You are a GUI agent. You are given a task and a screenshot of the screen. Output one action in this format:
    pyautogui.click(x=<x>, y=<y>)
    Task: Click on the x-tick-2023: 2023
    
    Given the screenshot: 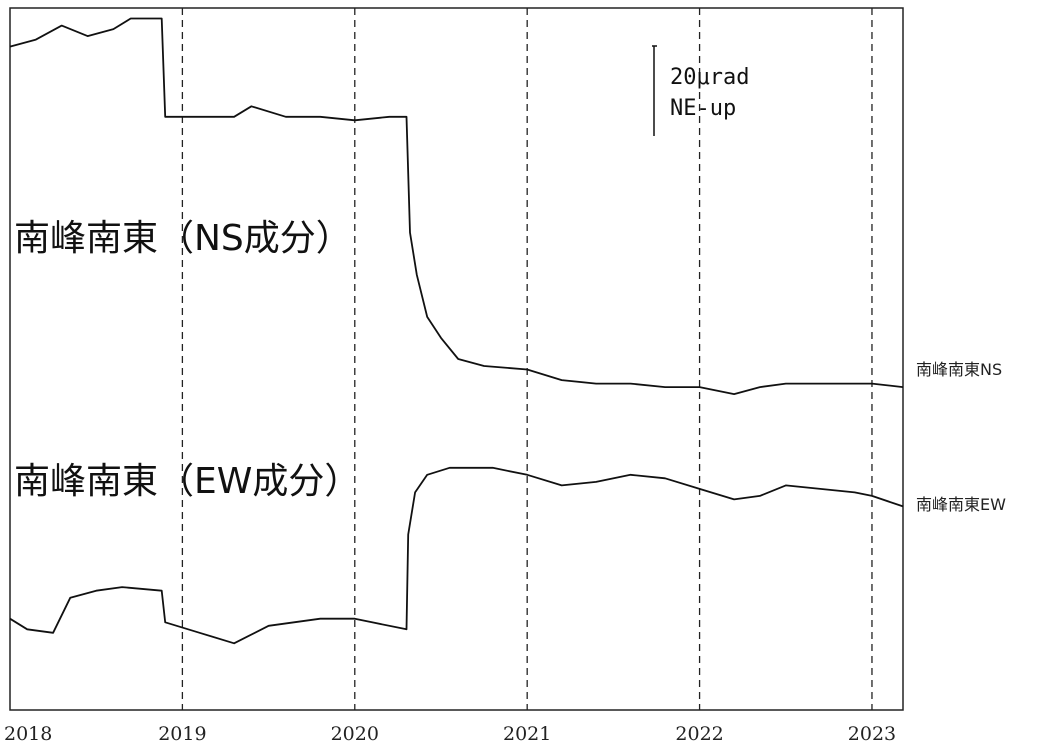 What is the action you would take?
    pyautogui.click(x=872, y=734)
    